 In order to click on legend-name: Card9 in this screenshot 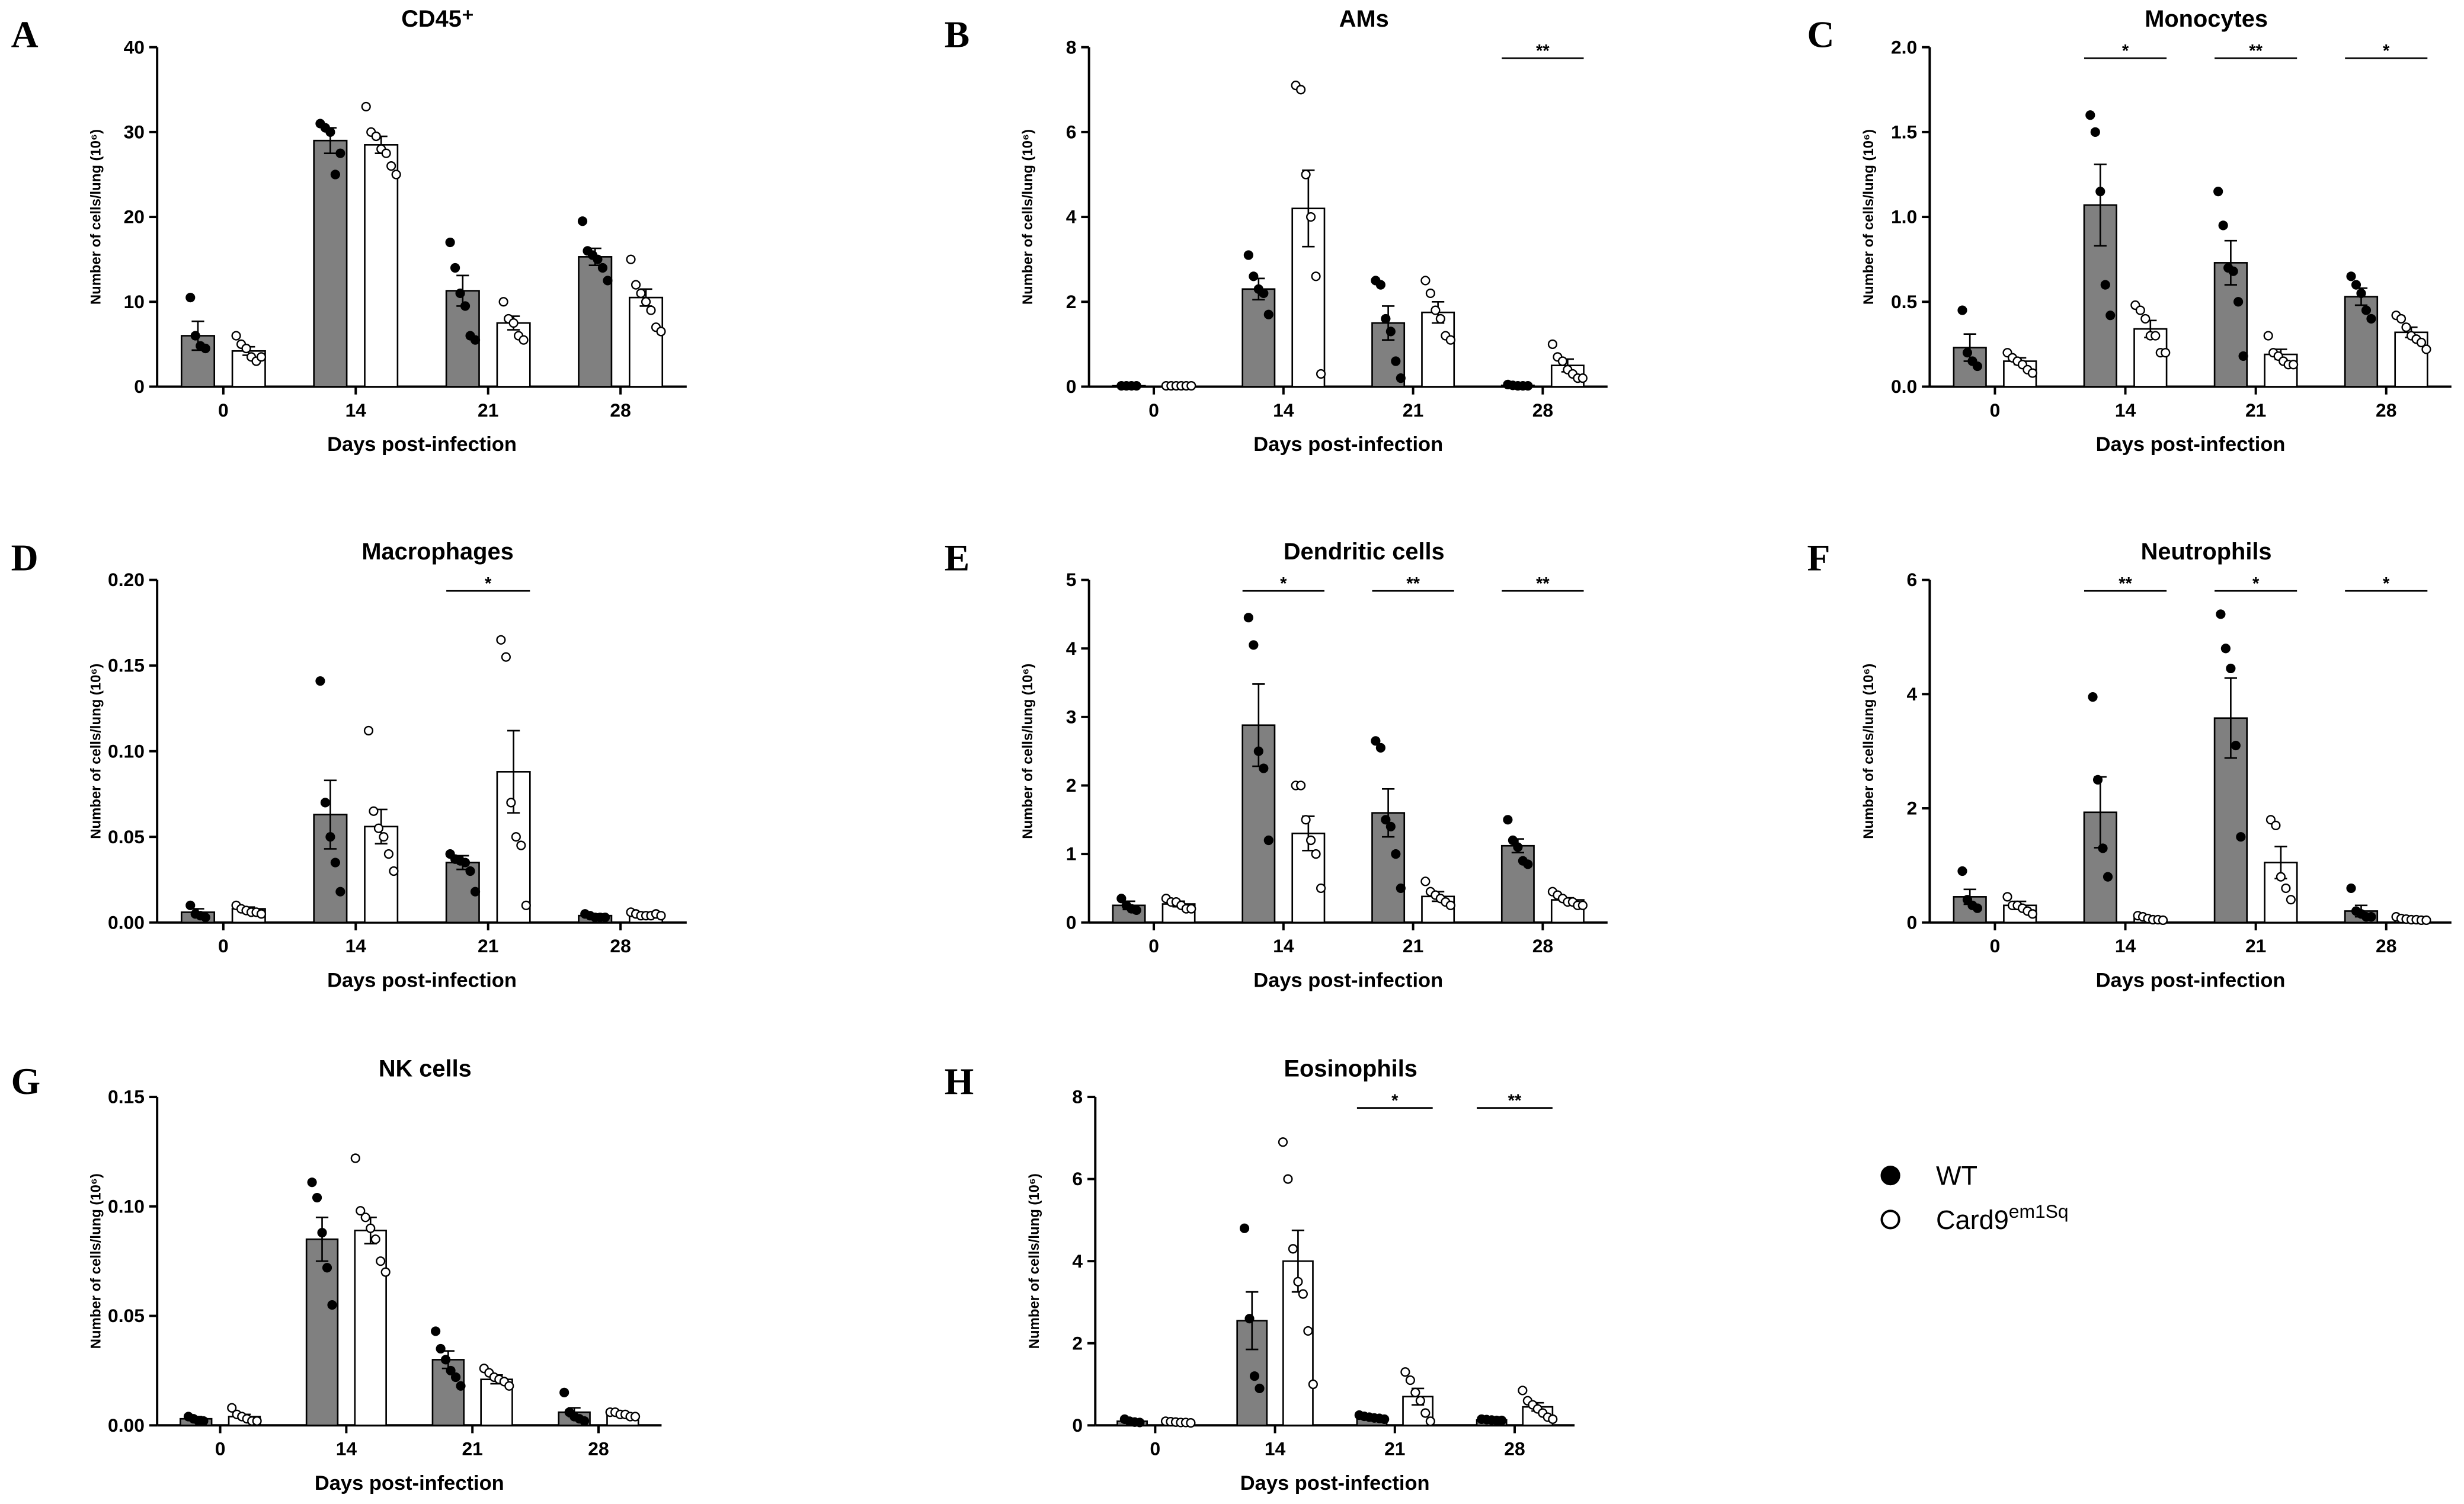, I will do `click(1972, 1220)`.